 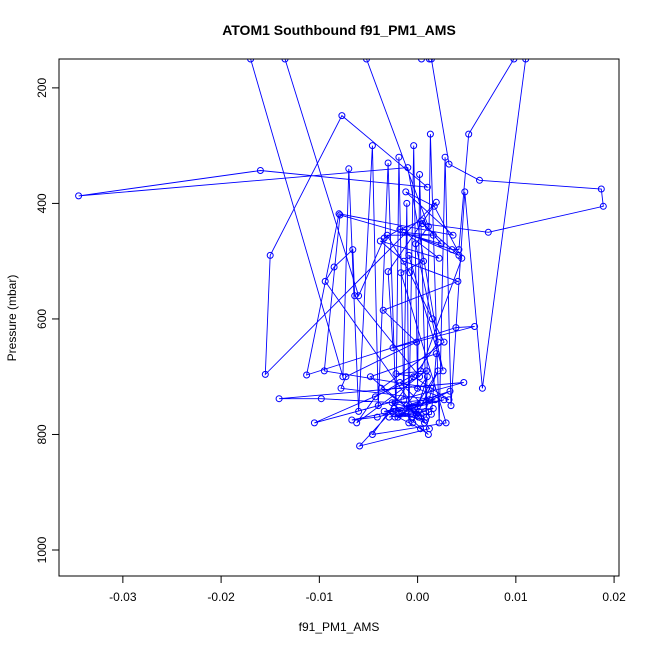 What do you see at coordinates (42, 434) in the screenshot?
I see `y-tick-label: 800` at bounding box center [42, 434].